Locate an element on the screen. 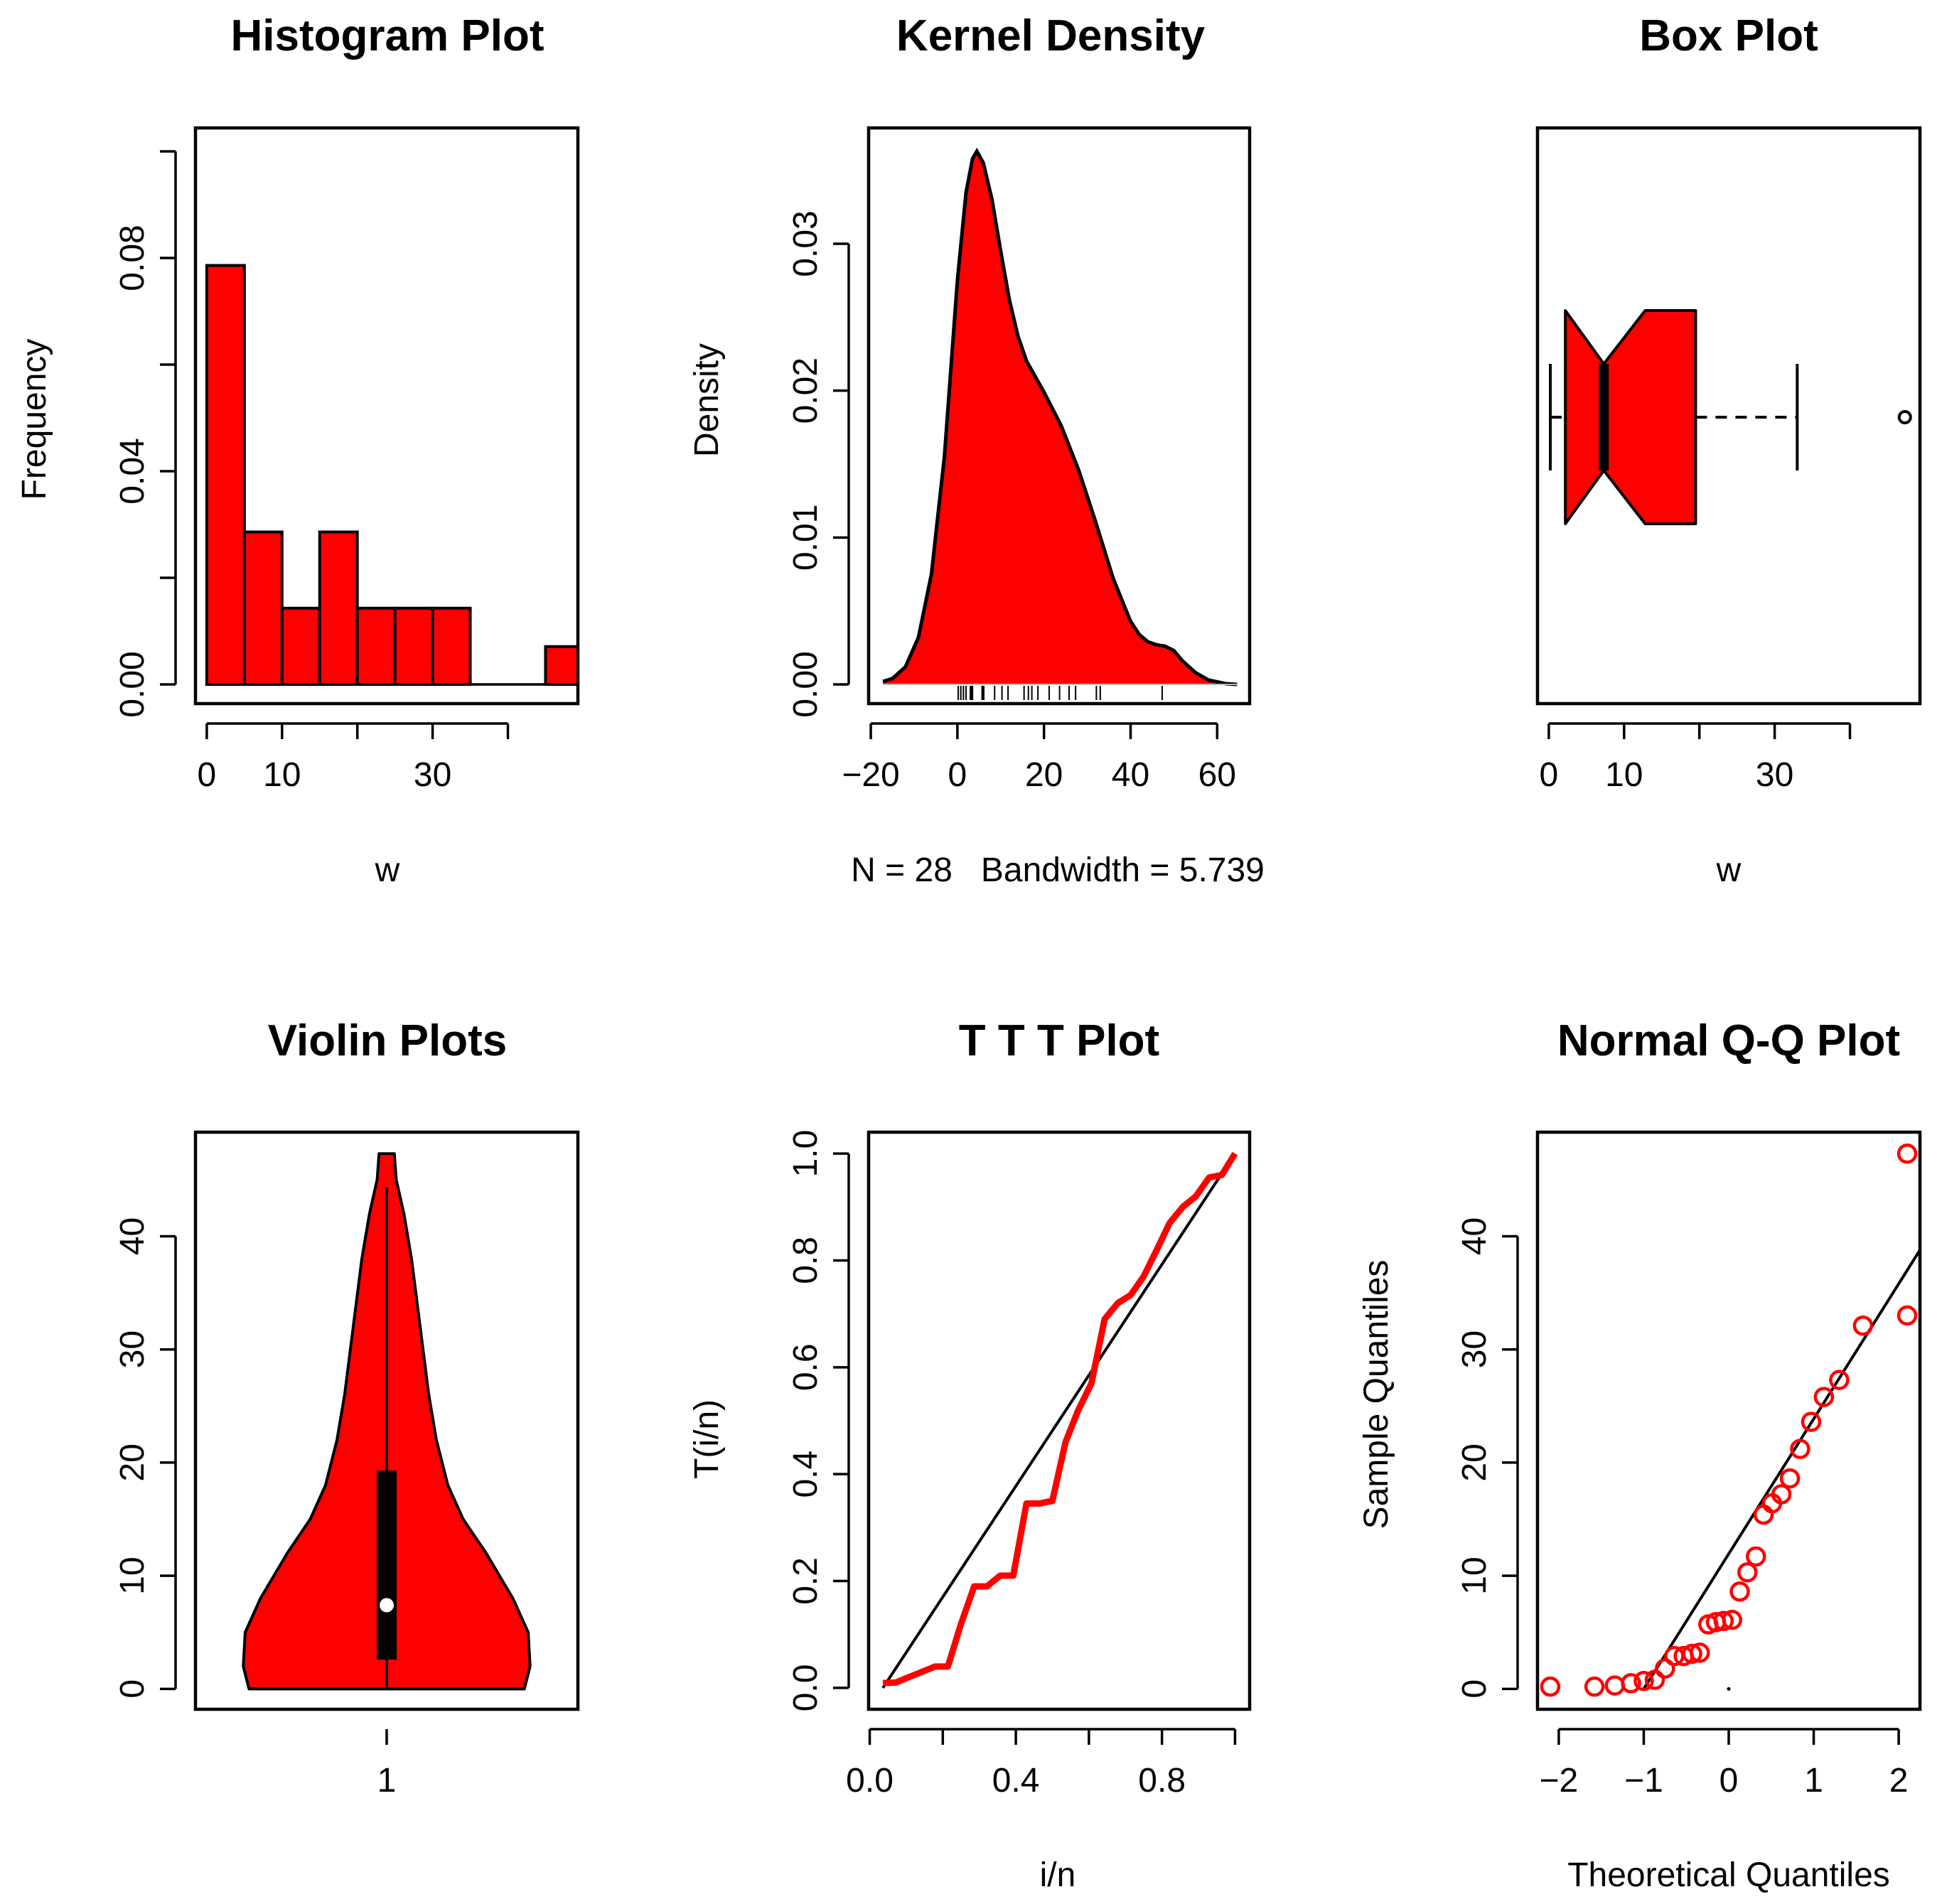 This screenshot has width=1937, height=1904. kde-frame is located at coordinates (1059, 416).